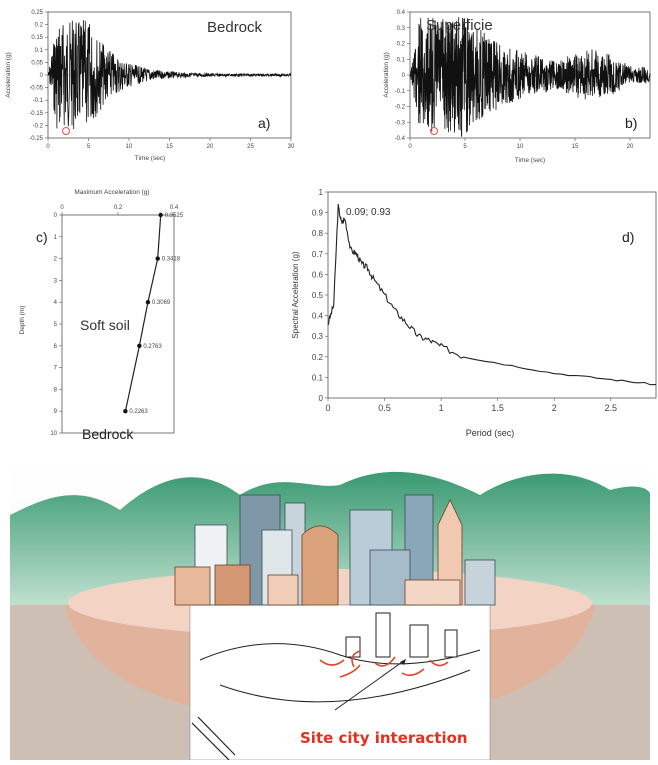  Describe the element at coordinates (291, 147) in the screenshot. I see `panel-a-x-tick-label: 30` at that location.